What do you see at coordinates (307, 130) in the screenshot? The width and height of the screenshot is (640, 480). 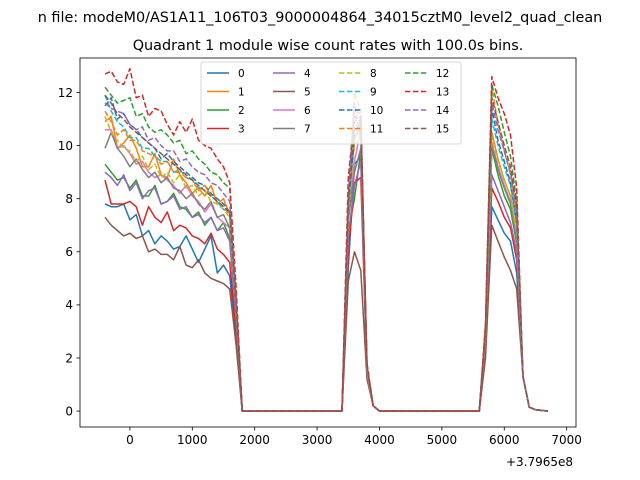 I see `legend-label-7: 7` at bounding box center [307, 130].